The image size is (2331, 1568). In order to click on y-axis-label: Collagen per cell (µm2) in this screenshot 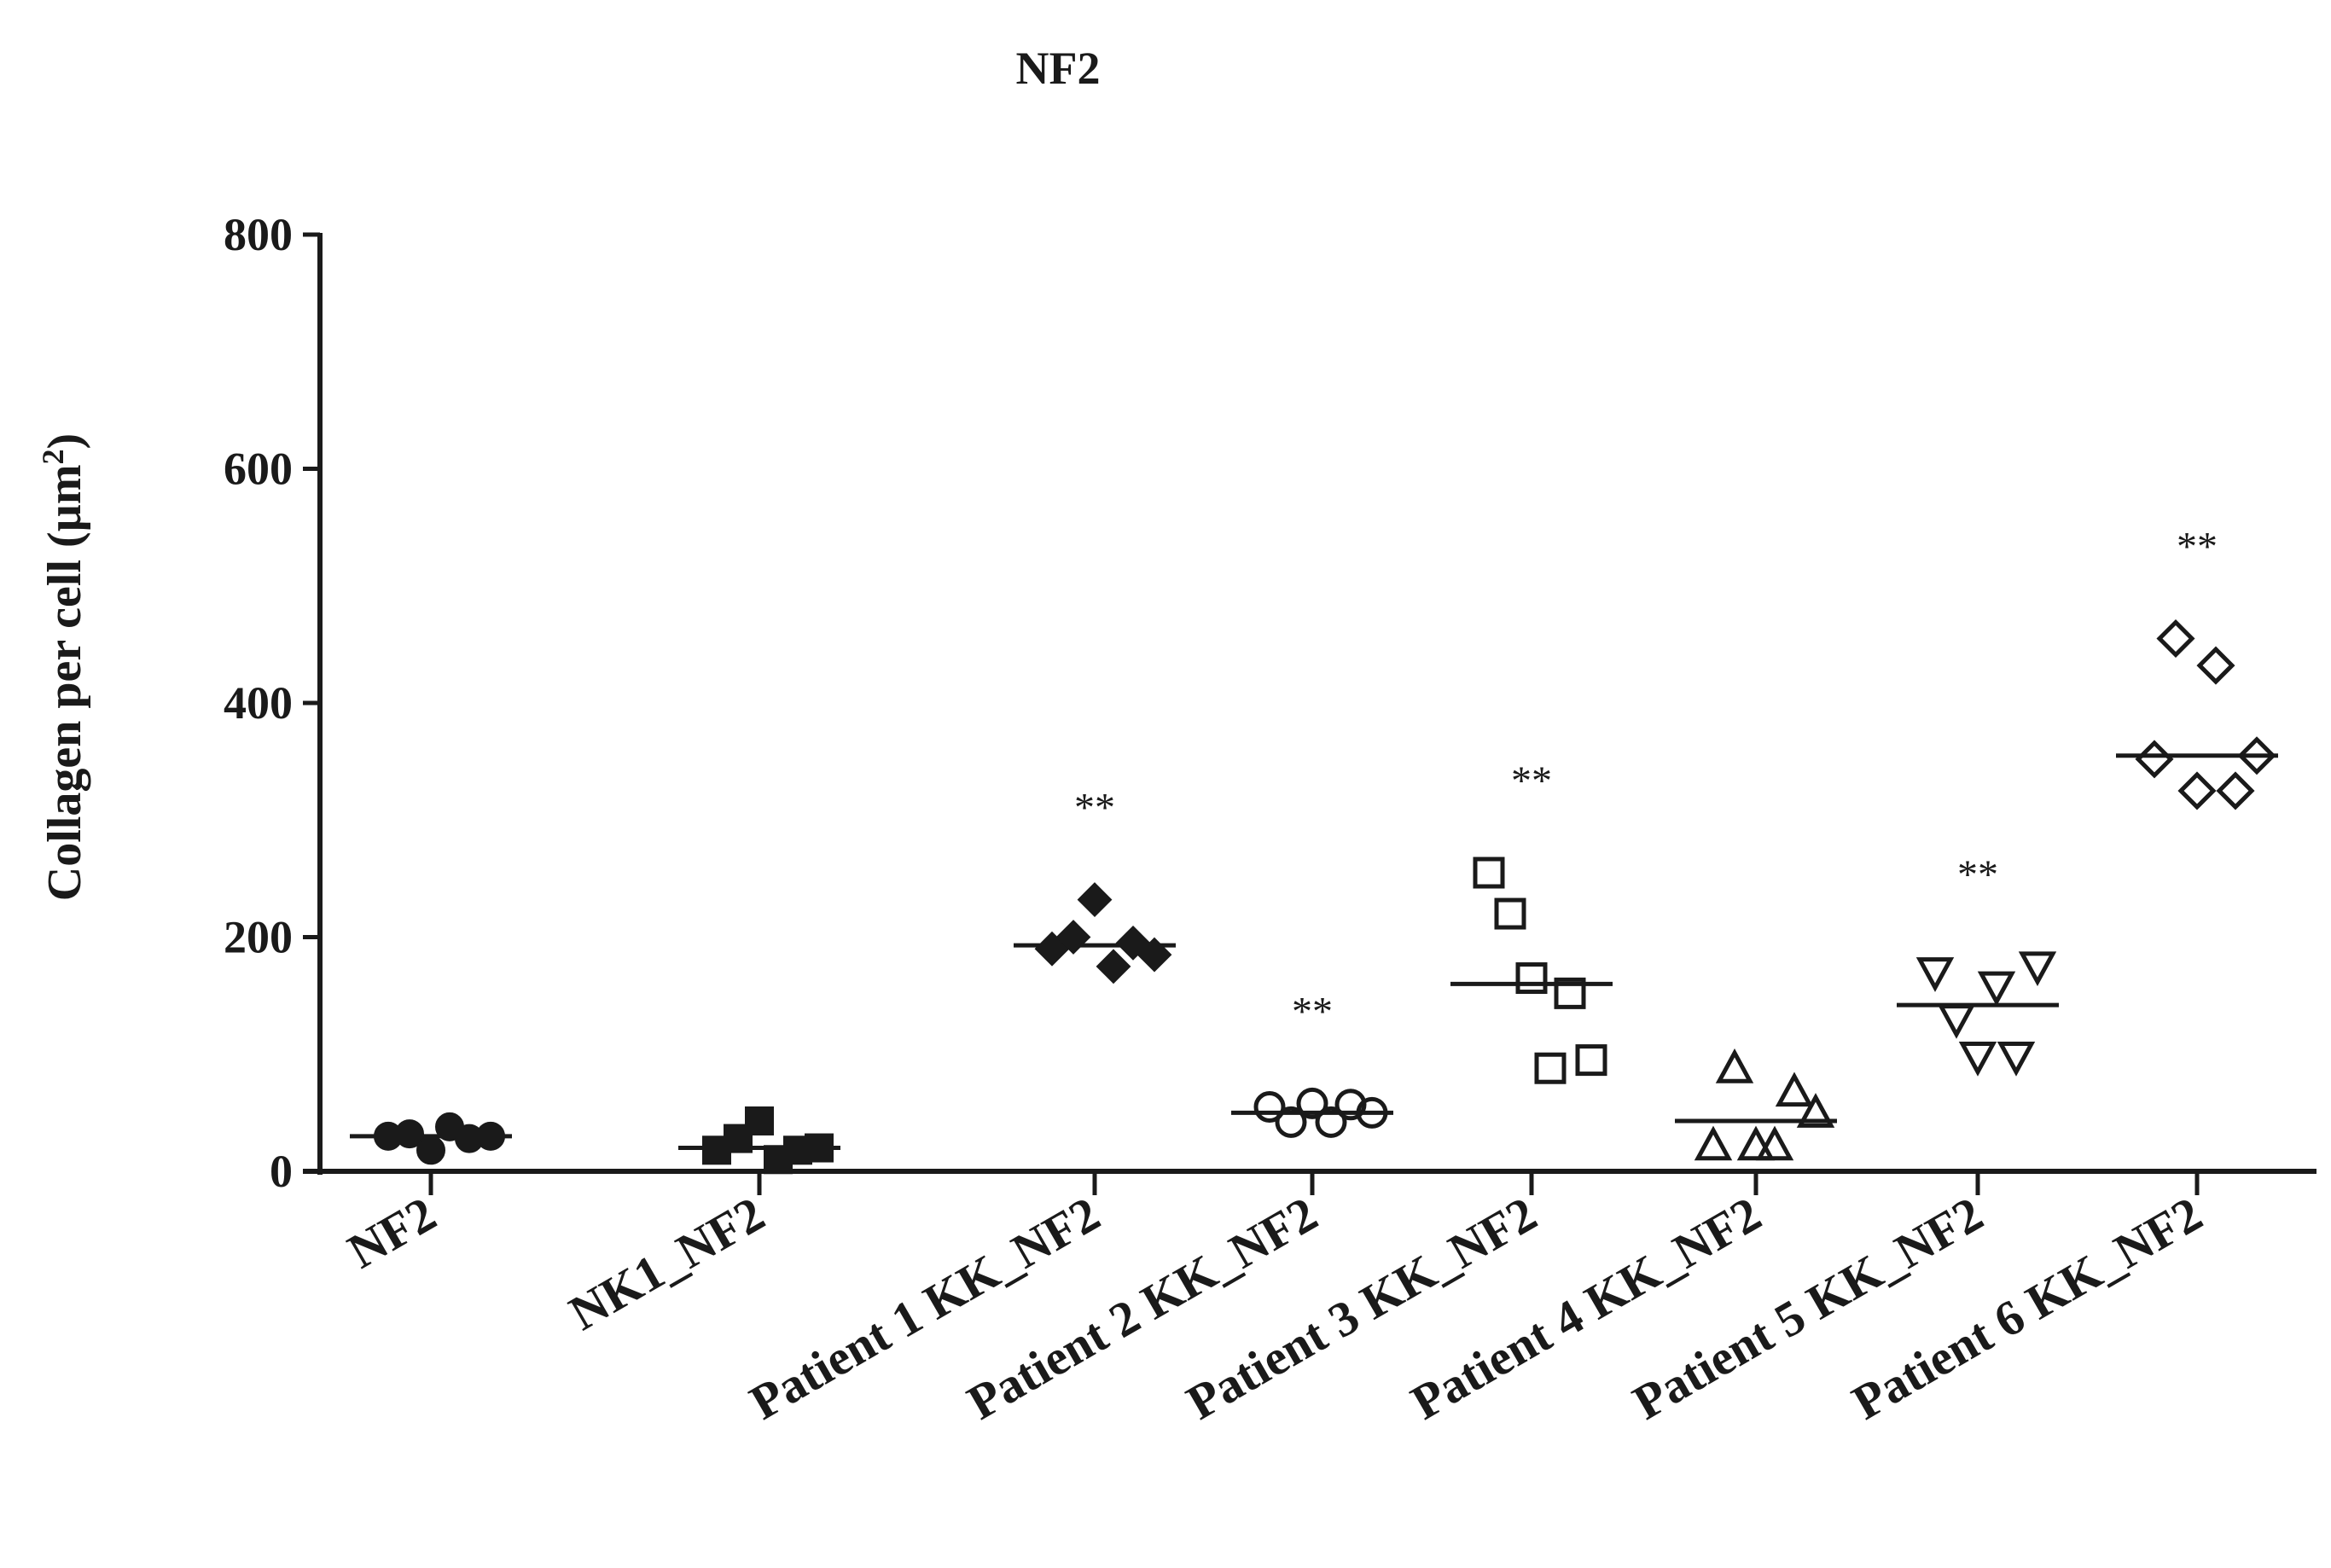, I will do `click(63, 667)`.